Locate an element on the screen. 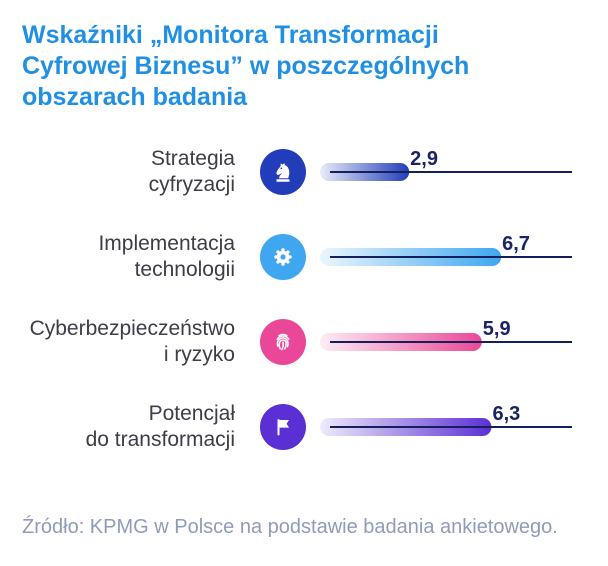  category-label-technology: Implementacja technologii is located at coordinates (166, 256).